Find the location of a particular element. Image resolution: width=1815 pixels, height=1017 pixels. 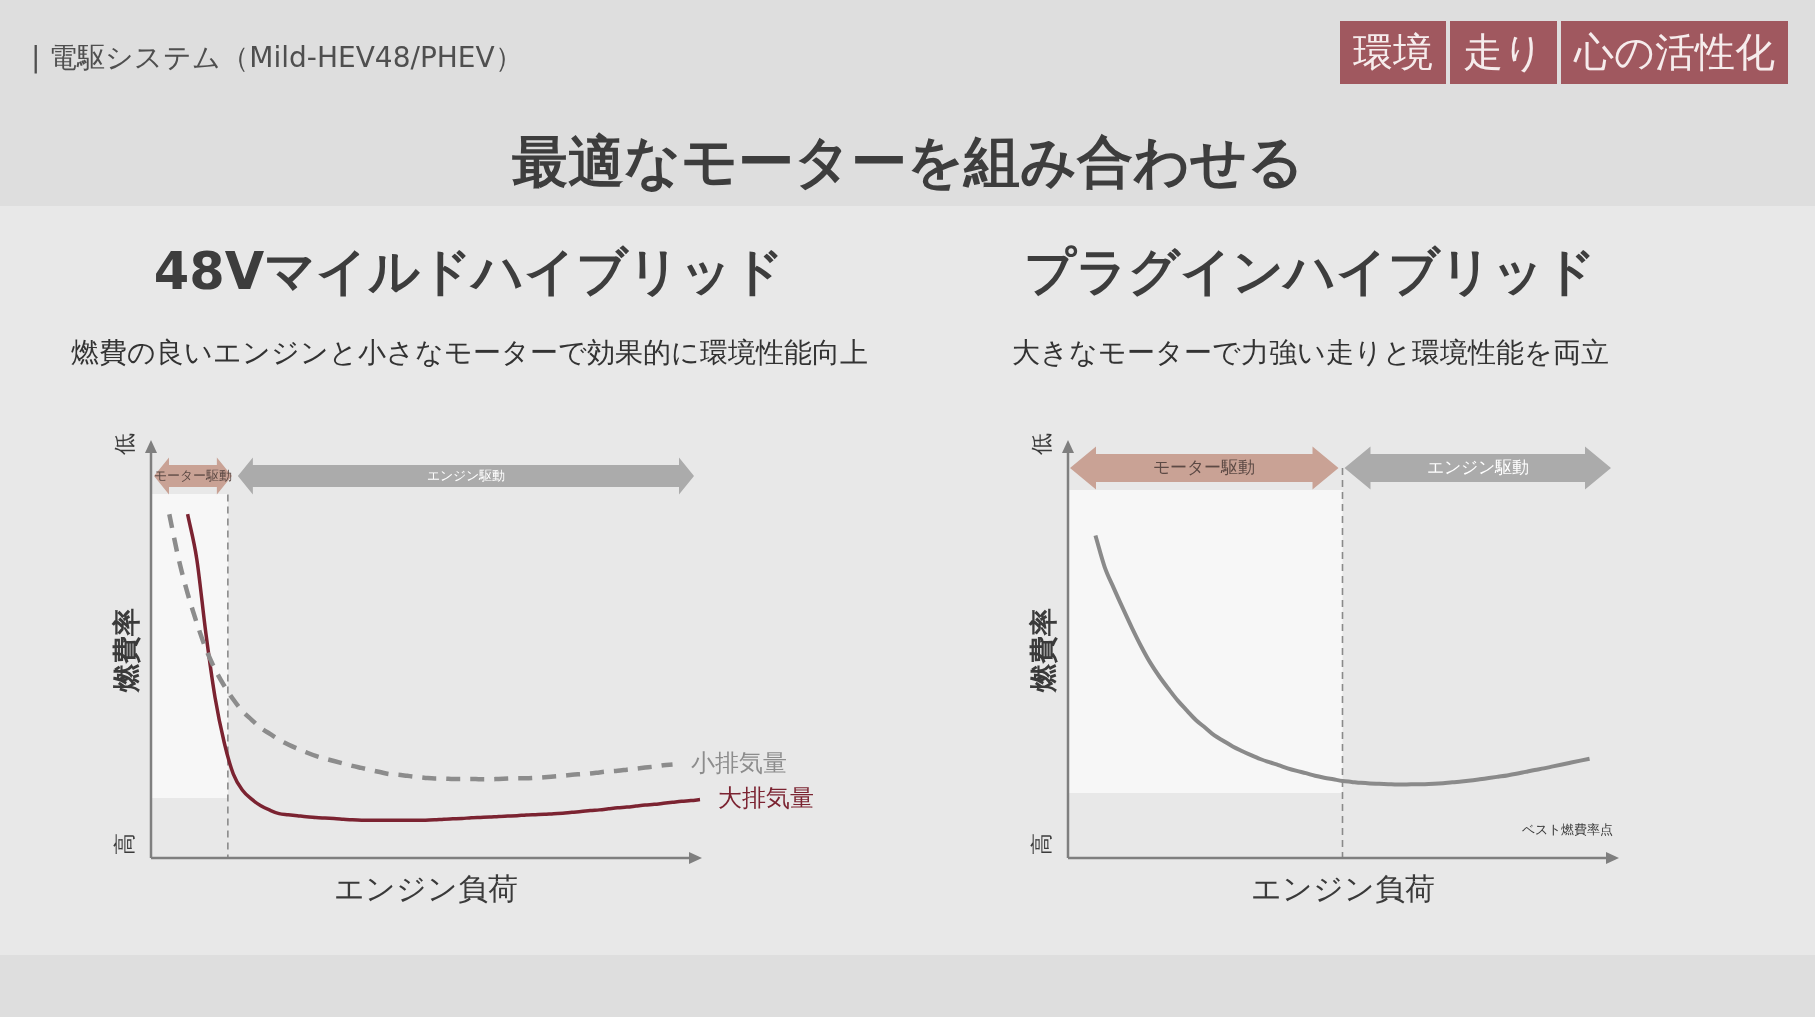

chart-subtitle: 燃費の良いエンジンと小さなモーターで効果的に環境性能向上 is located at coordinates (469, 352).